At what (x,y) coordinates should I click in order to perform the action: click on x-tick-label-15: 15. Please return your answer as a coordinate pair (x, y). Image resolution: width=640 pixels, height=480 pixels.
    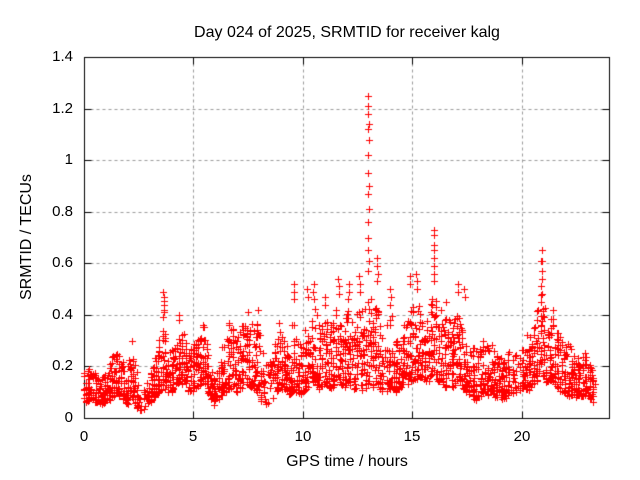
    Looking at the image, I should click on (412, 436).